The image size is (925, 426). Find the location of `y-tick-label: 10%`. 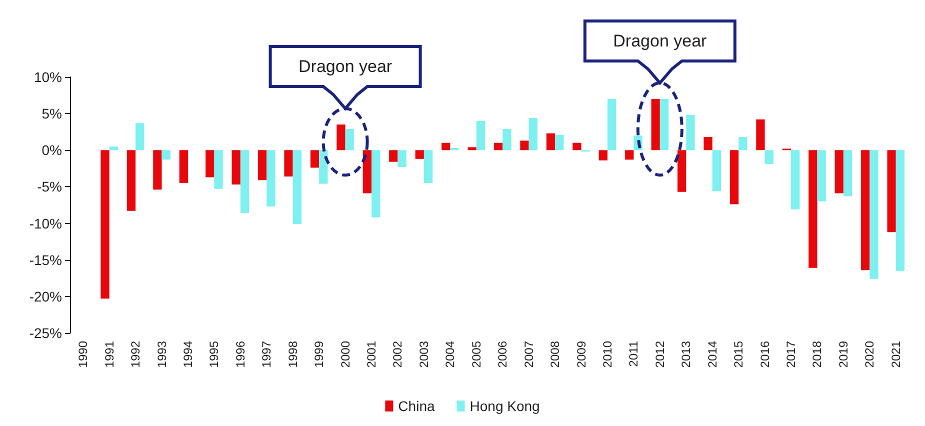

y-tick-label: 10% is located at coordinates (48, 77).